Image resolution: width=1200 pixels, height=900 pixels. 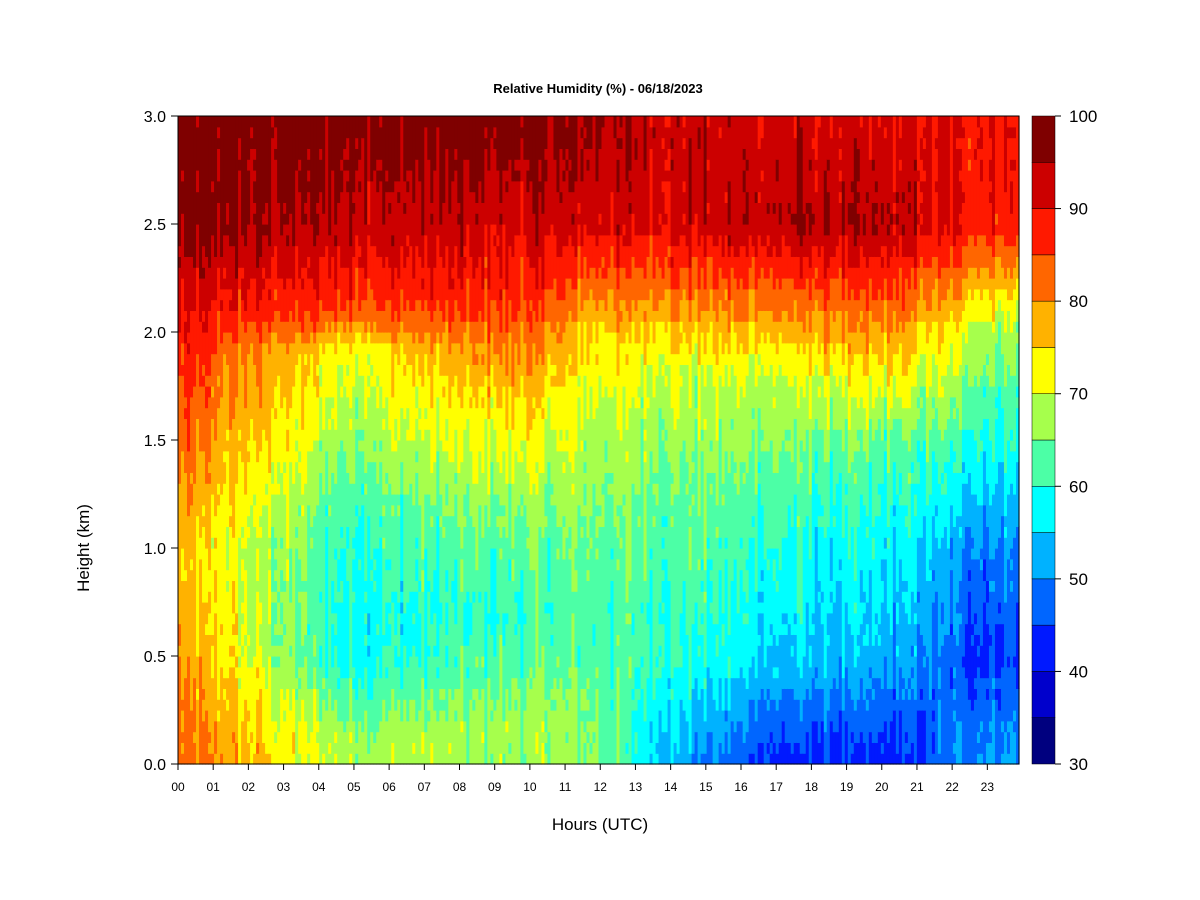 What do you see at coordinates (1078, 579) in the screenshot?
I see `colorbar-tick-label: 50` at bounding box center [1078, 579].